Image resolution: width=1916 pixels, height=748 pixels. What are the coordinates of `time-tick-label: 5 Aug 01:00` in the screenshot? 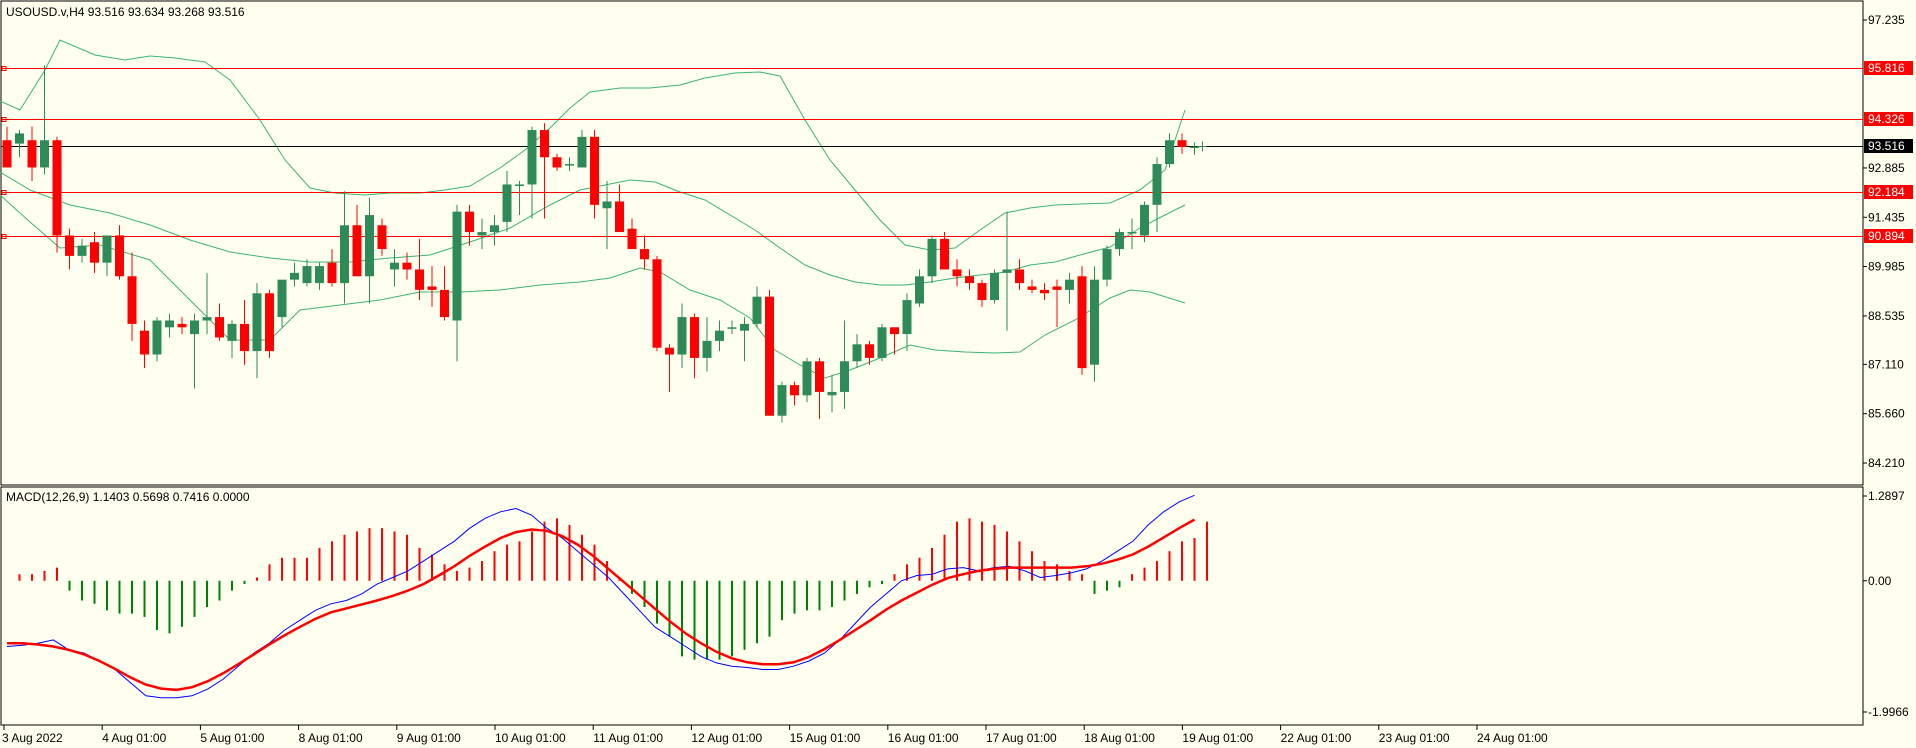 It's located at (232, 738).